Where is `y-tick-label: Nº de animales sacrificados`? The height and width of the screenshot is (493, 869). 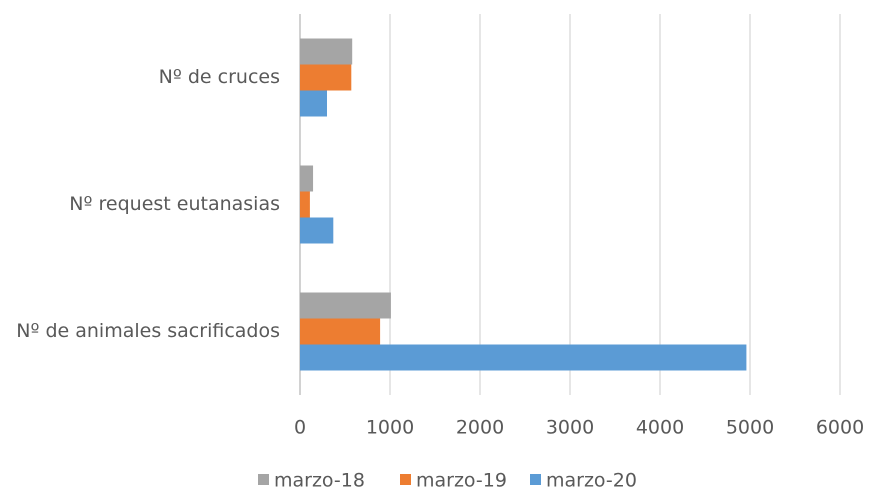 y-tick-label: Nº de animales sacrificados is located at coordinates (148, 331).